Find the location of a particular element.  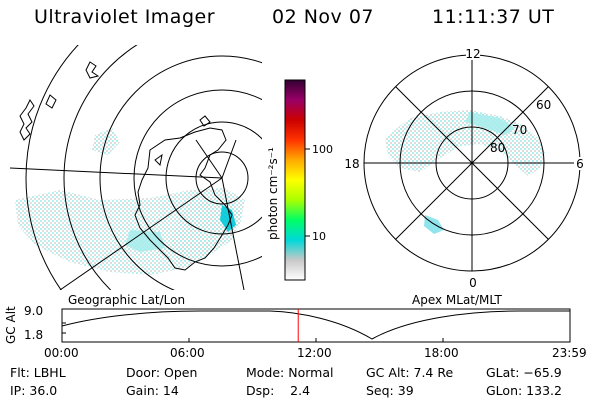

mode-readout: Mode: Normal is located at coordinates (290, 372).